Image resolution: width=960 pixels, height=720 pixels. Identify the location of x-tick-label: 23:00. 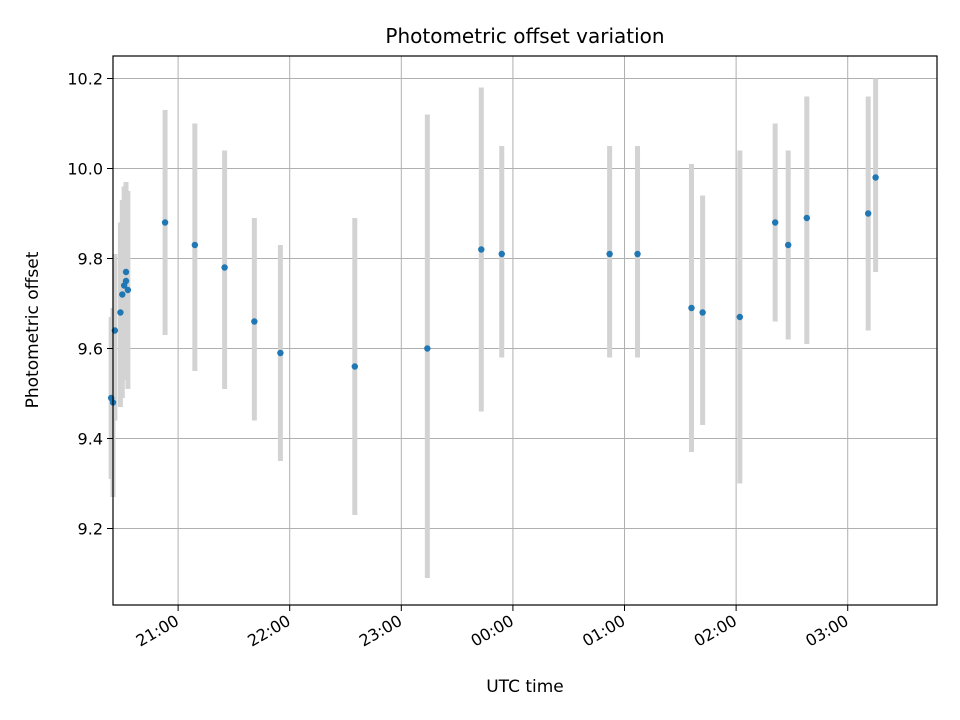
(380, 631).